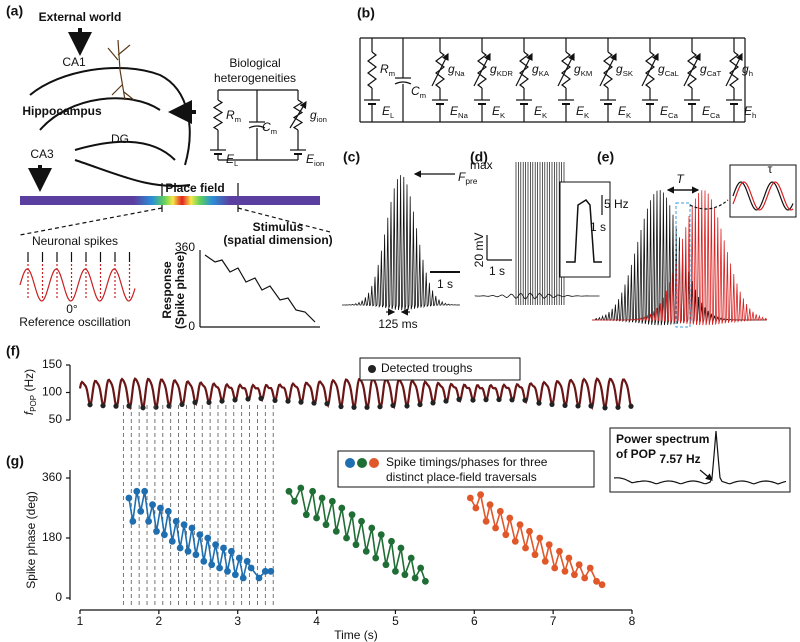  I want to click on y-tick-label: 0, so click(58, 597).